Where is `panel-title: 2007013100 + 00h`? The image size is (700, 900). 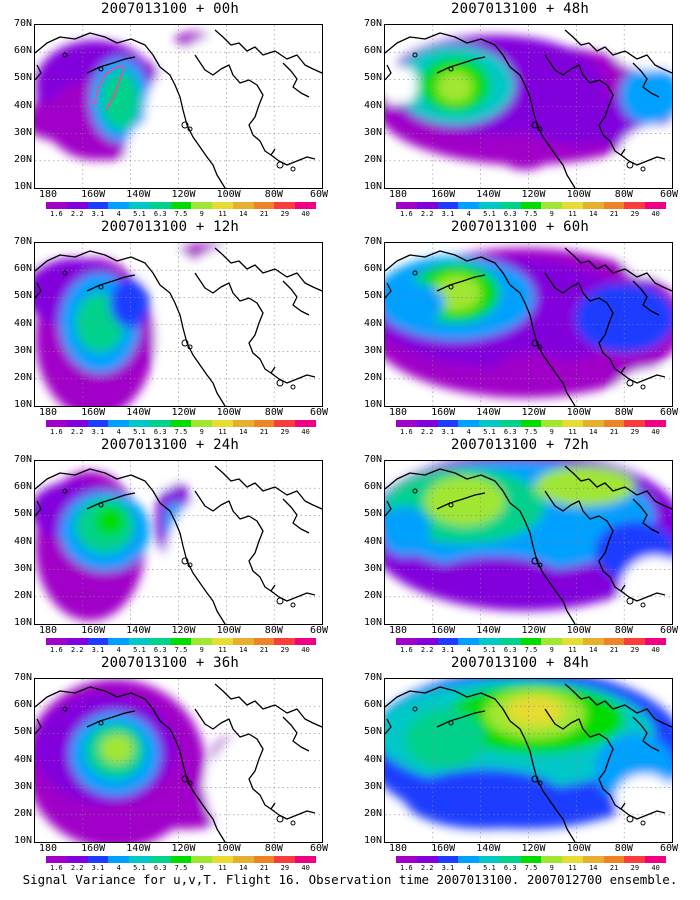
panel-title: 2007013100 + 00h is located at coordinates (170, 9).